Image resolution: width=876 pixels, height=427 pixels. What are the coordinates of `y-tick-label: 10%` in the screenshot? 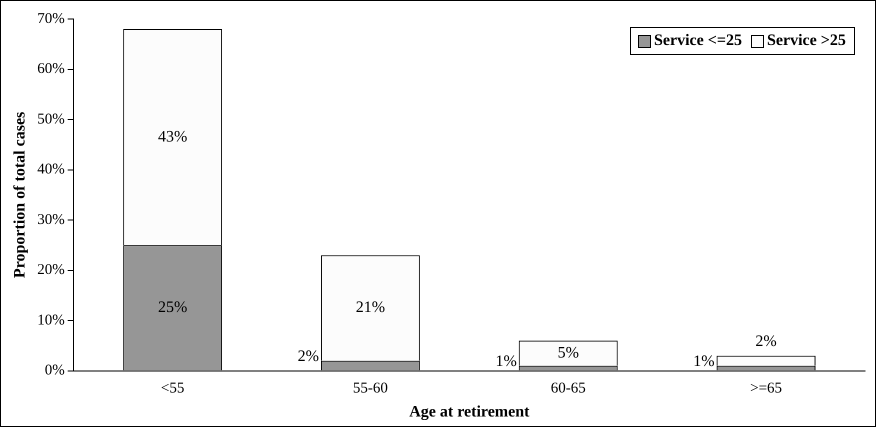 It's located at (51, 320).